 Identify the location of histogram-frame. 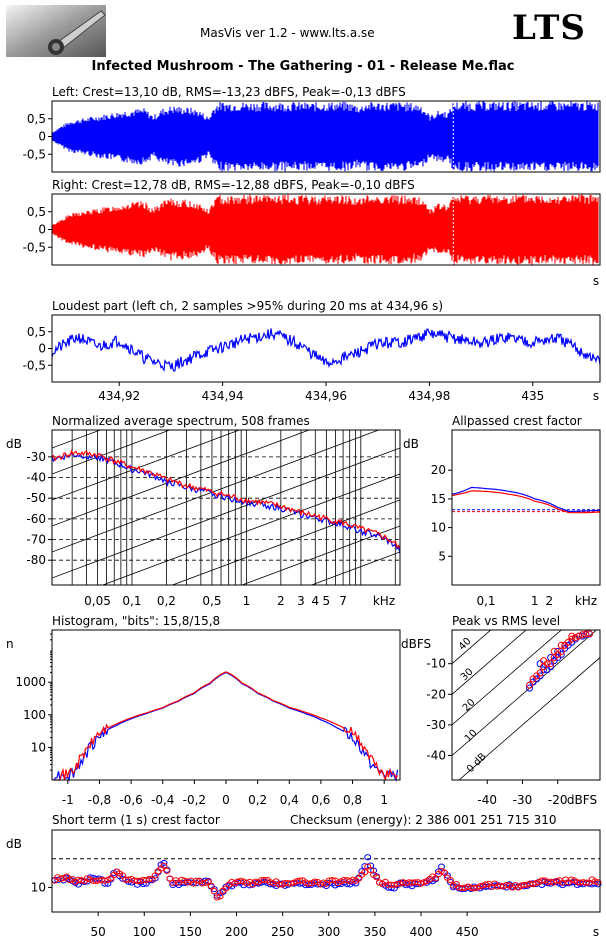
(226, 705).